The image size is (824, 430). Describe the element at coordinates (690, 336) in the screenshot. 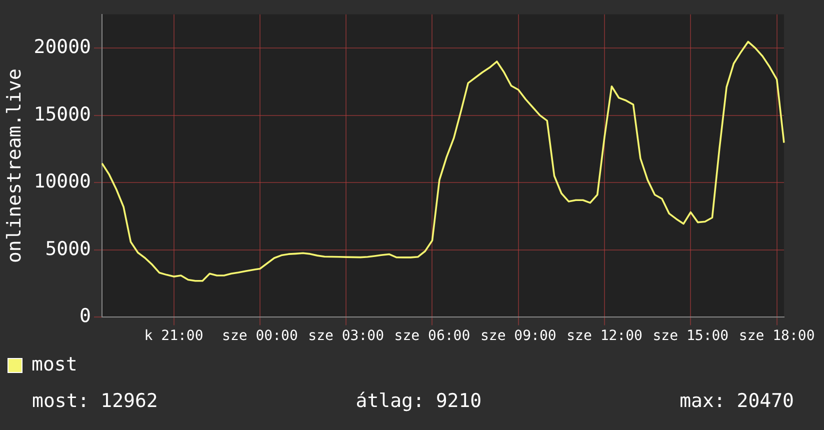

I see `x-tick-label: sze 15:00` at that location.